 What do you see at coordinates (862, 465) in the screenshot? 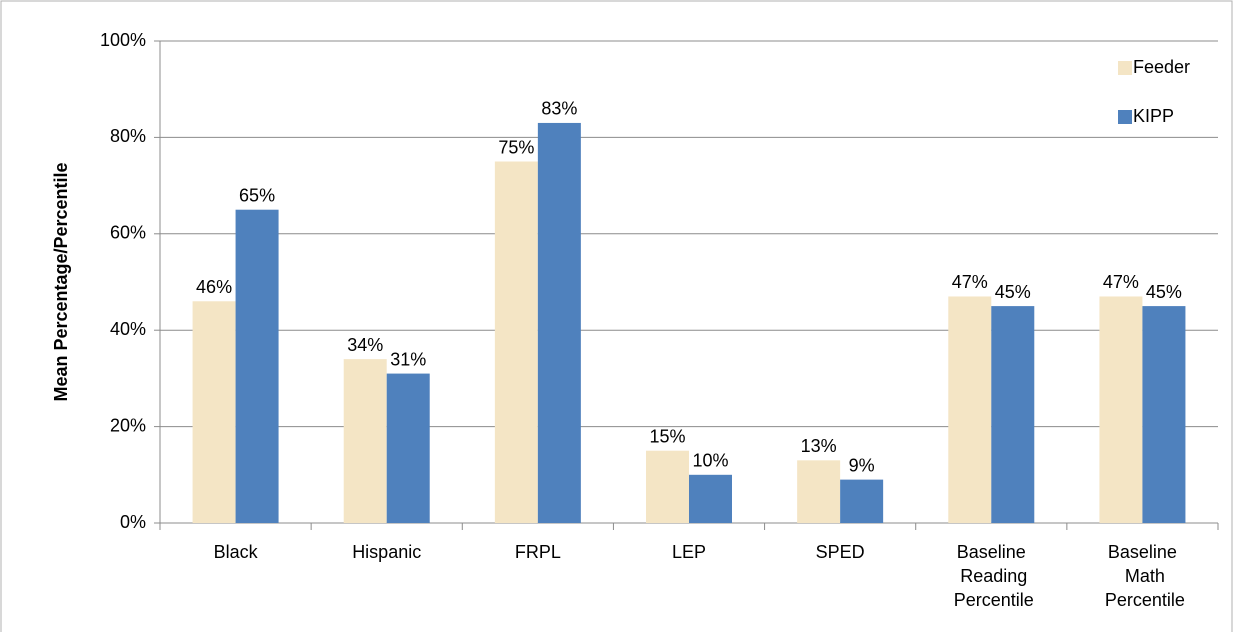
I see `data-label: 9%` at bounding box center [862, 465].